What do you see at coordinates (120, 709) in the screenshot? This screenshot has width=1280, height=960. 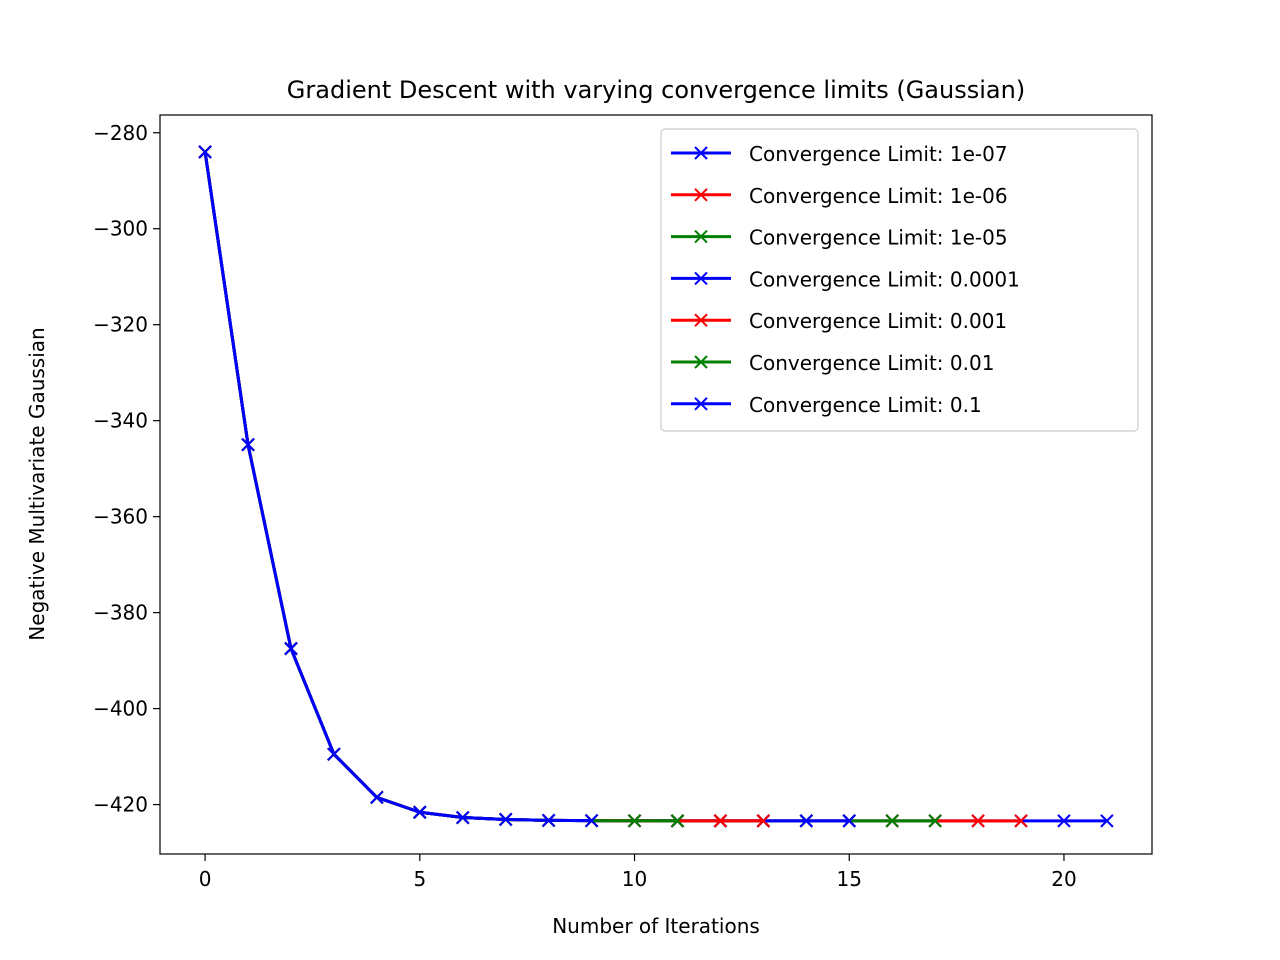 I see `y-tick-label: −400` at bounding box center [120, 709].